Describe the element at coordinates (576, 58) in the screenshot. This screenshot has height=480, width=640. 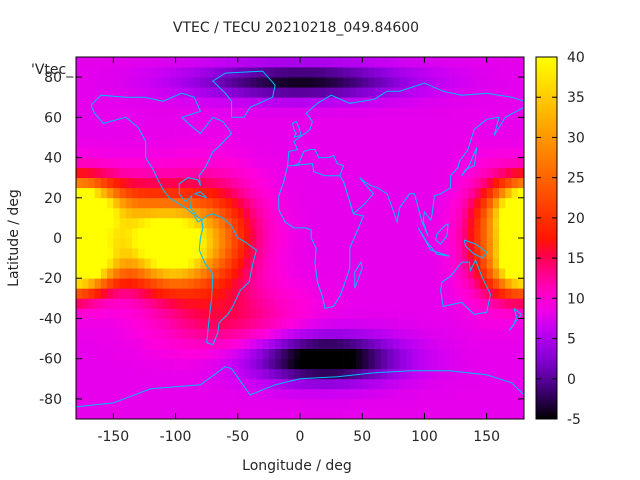
I see `colorbar-tick-label: 40` at that location.